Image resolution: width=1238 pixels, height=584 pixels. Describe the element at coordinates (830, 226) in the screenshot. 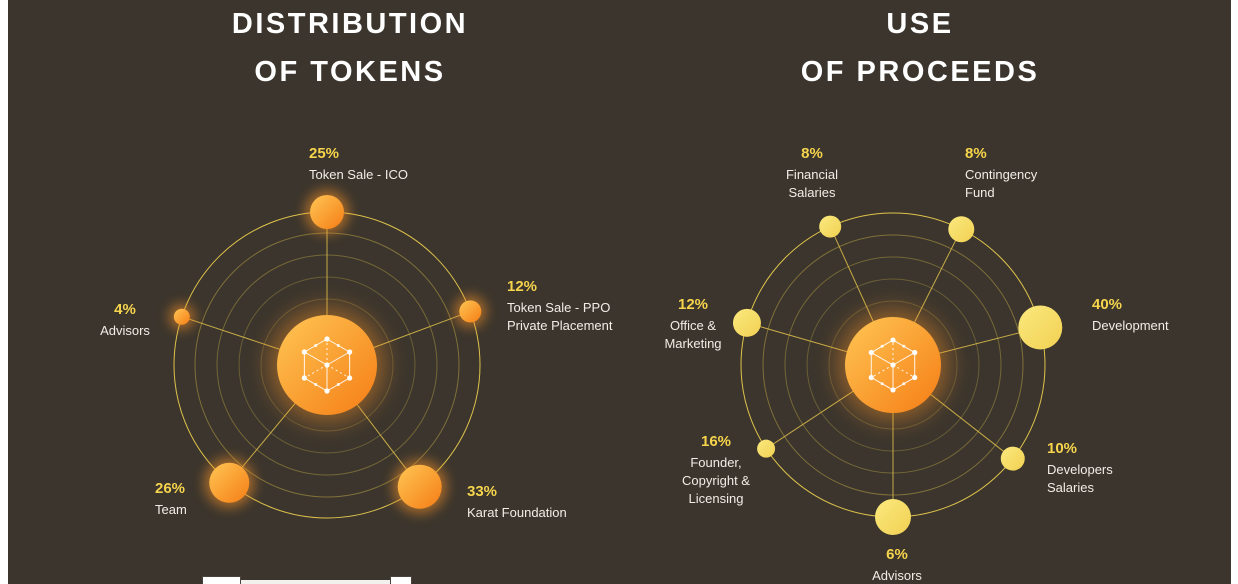

I see `satellite-dot-financial-salaries` at that location.